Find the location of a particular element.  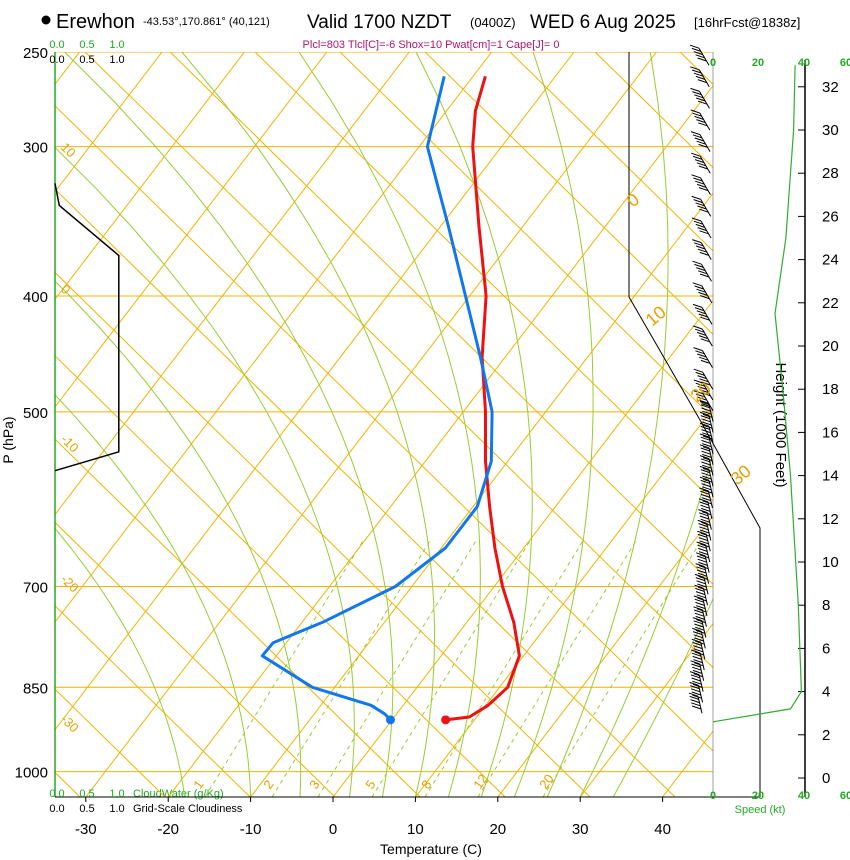

speed-scale-bottom: 40 is located at coordinates (804, 796).